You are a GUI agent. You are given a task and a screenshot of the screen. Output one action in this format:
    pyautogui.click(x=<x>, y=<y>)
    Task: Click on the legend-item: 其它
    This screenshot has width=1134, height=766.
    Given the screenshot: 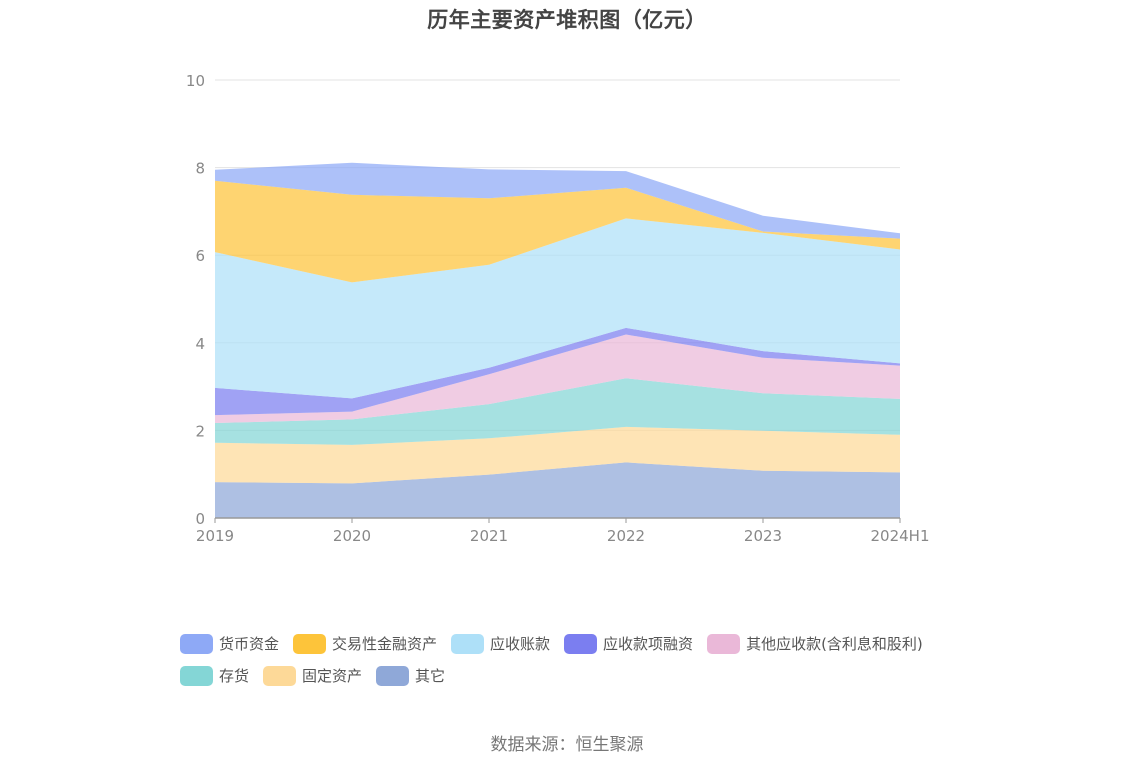 What is the action you would take?
    pyautogui.click(x=410, y=675)
    